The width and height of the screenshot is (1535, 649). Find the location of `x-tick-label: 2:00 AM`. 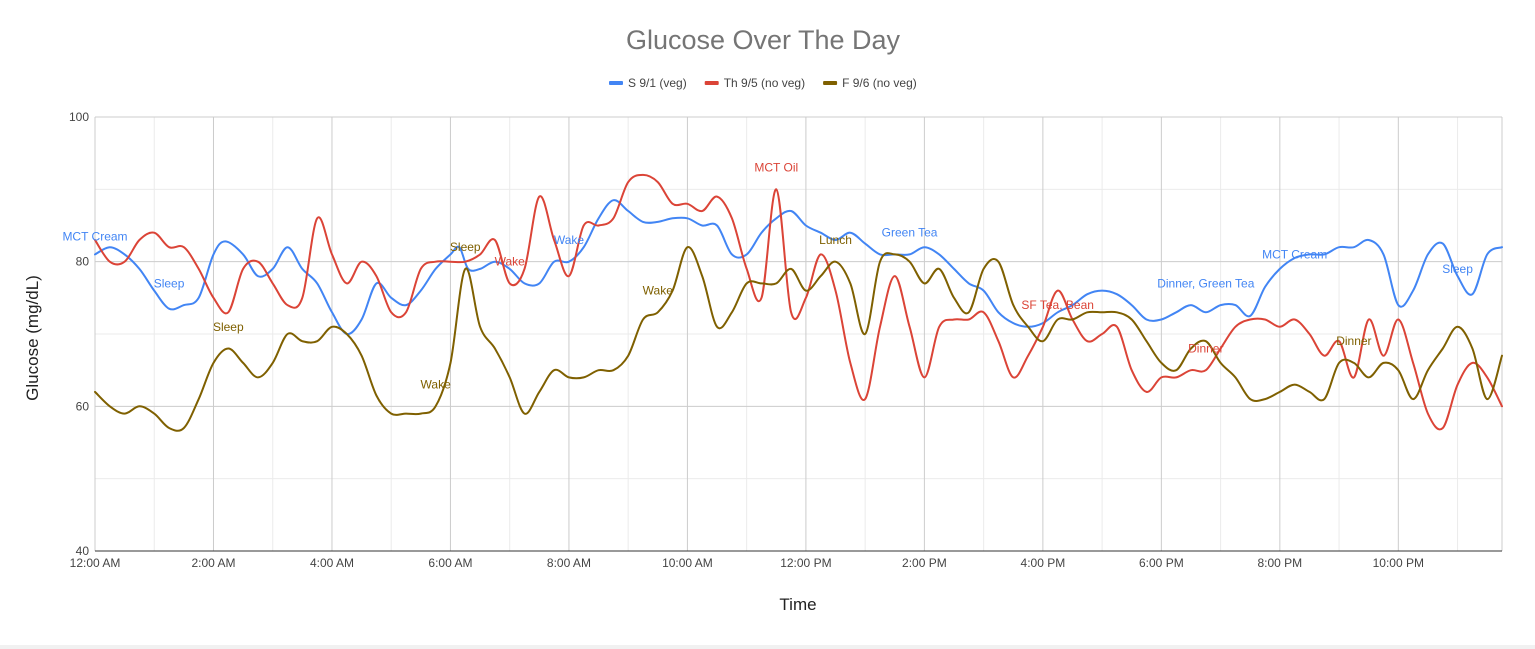

x-tick-label: 2:00 AM is located at coordinates (213, 563).